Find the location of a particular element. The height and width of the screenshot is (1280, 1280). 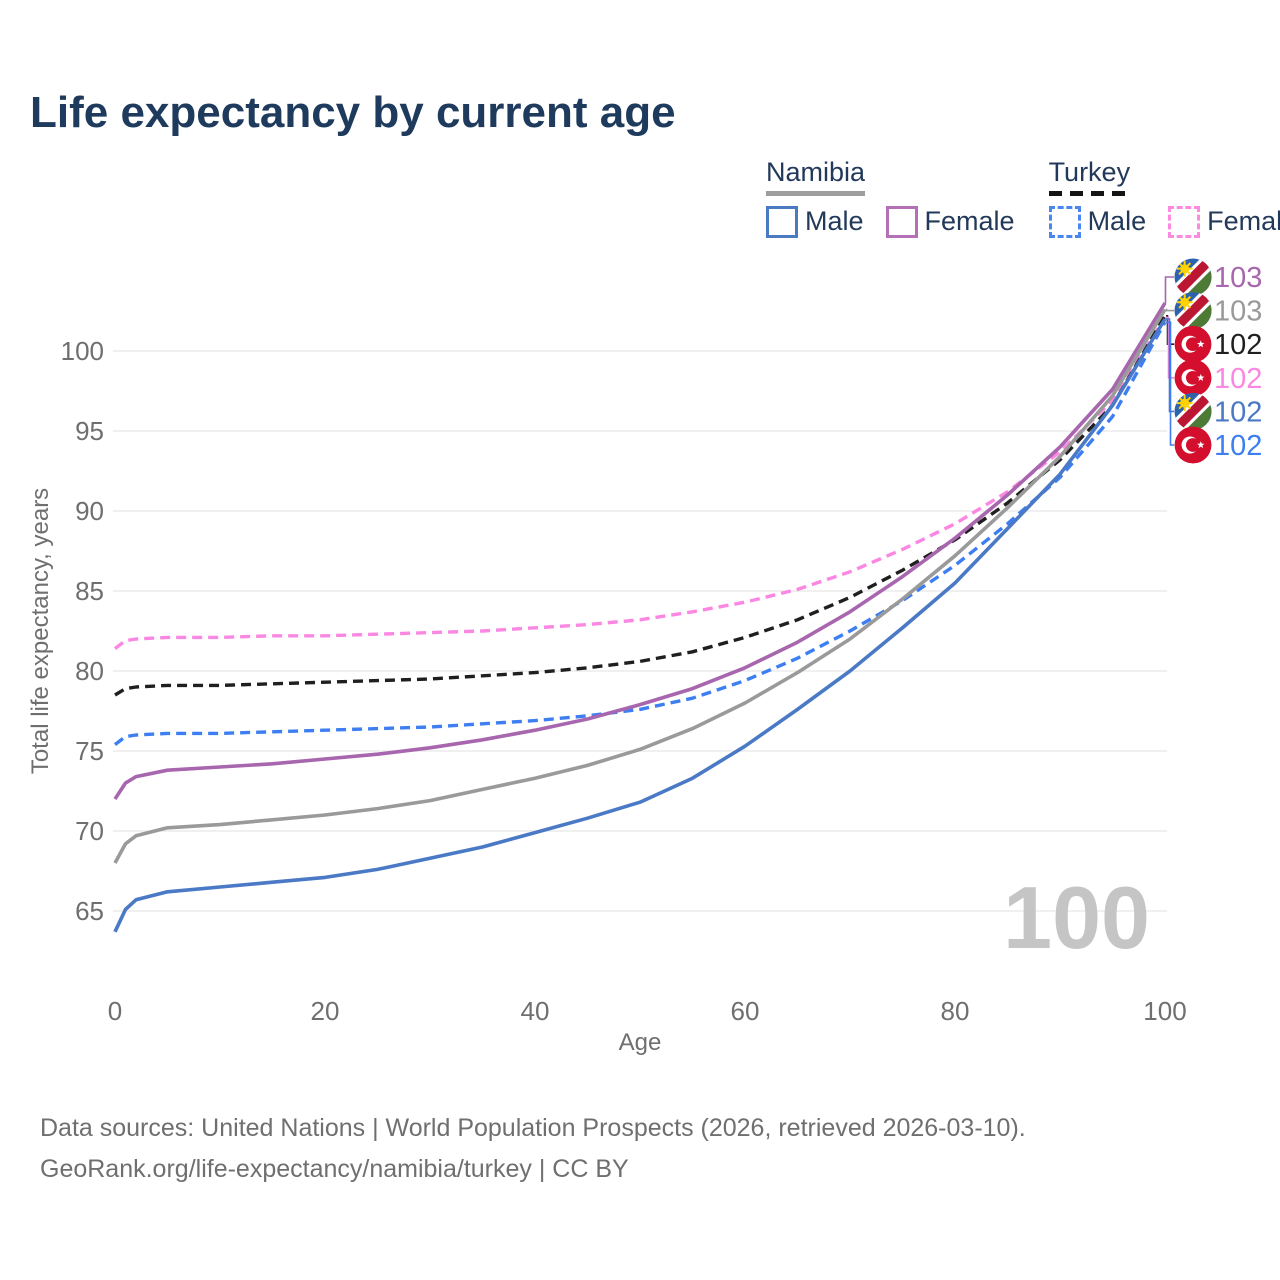

x-axis-title: Age is located at coordinates (640, 1042).